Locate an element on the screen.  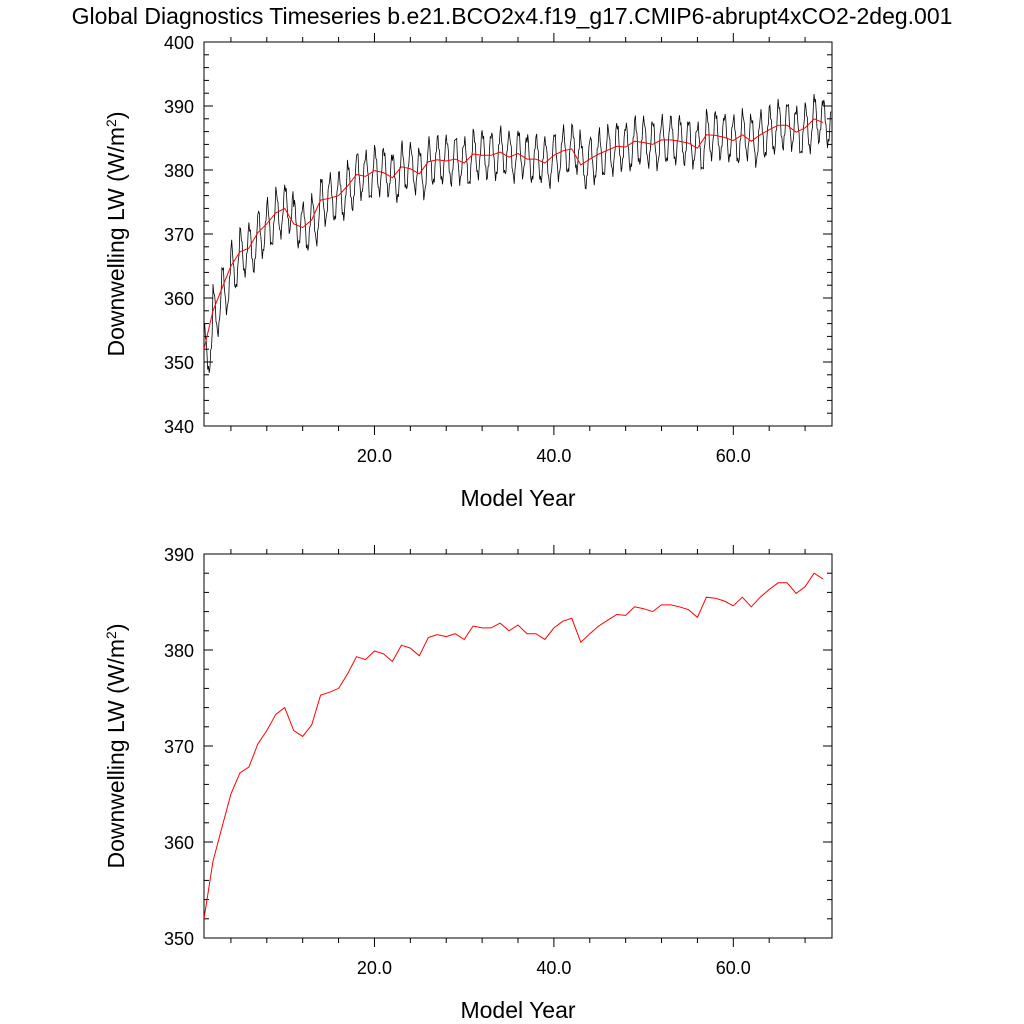
y-tick-label: 400 is located at coordinates (179, 43).